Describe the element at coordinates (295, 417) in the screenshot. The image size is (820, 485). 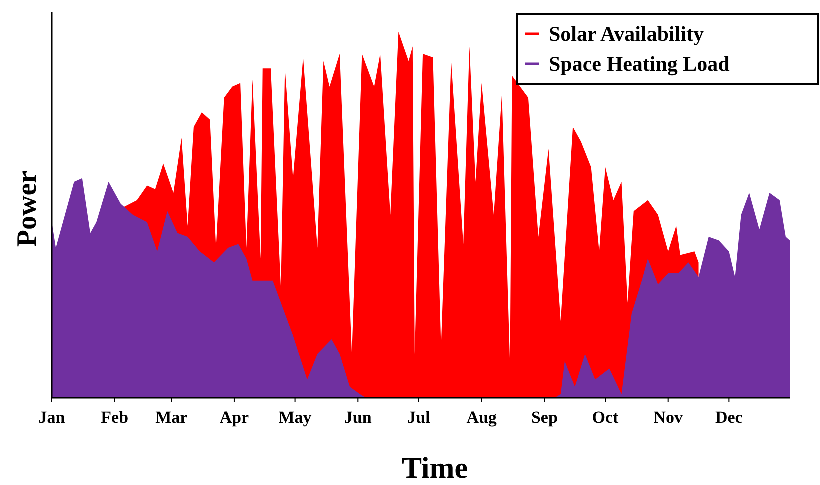
I see `x-tick-label: May` at that location.